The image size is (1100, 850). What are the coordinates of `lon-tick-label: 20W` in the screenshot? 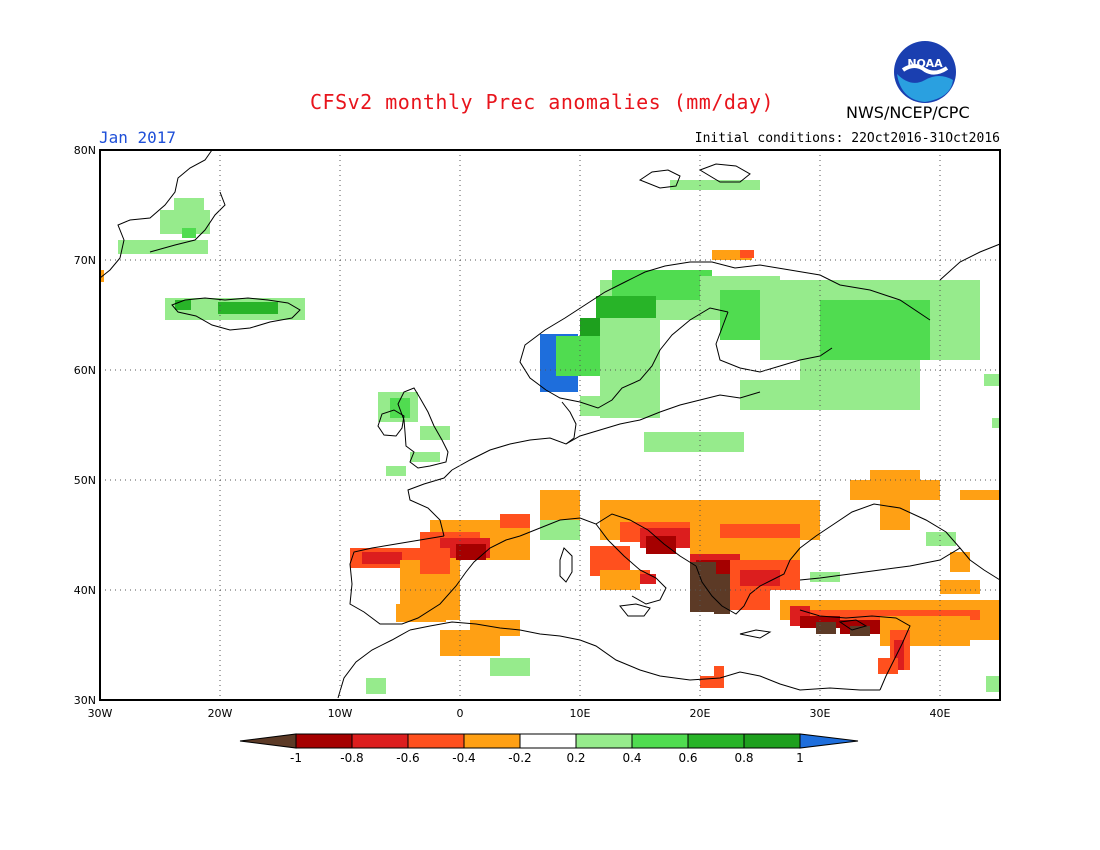 It's located at (220, 713).